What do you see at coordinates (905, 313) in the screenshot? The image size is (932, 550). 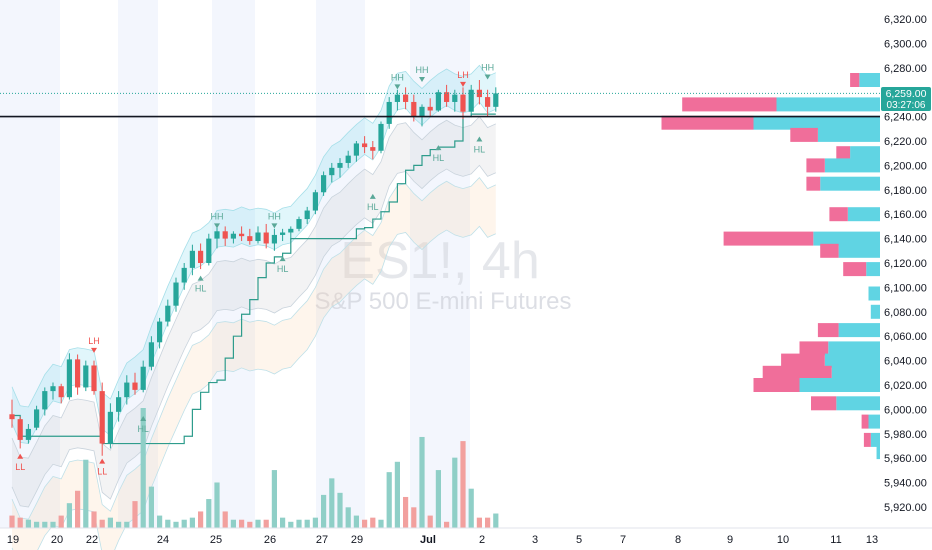 I see `y-tick-label: 6,080.00` at bounding box center [905, 313].